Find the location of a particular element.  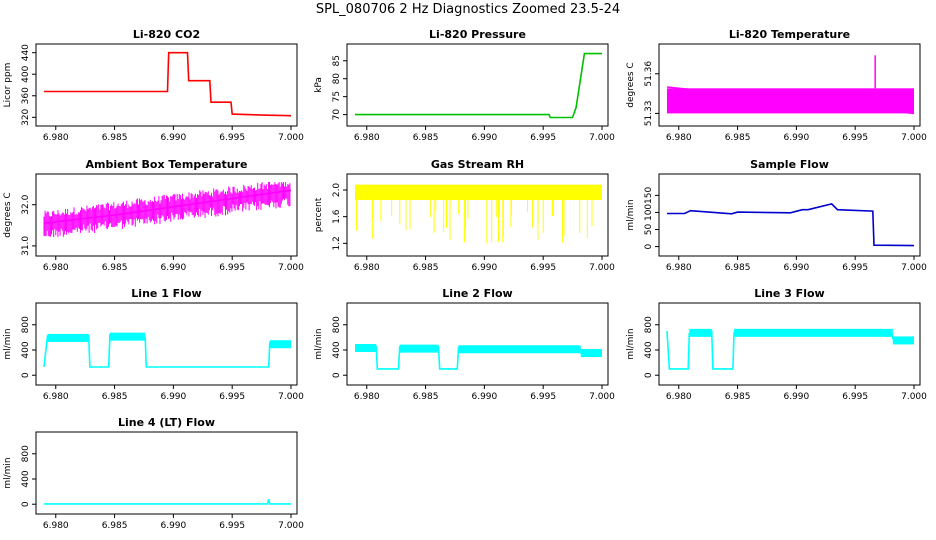

panel-title: Sample Flow is located at coordinates (789, 164).